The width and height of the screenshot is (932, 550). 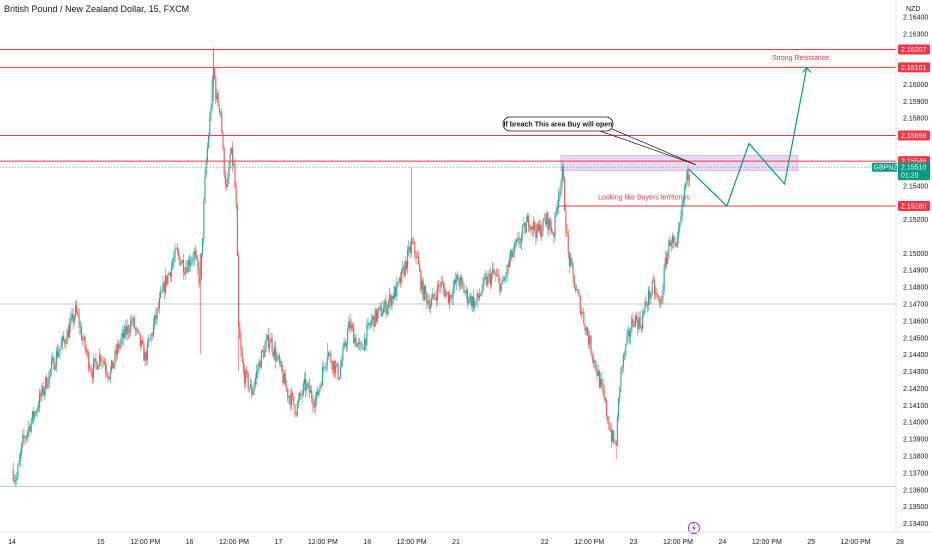 What do you see at coordinates (767, 542) in the screenshot?
I see `time-tick-label: 12:00 PM` at bounding box center [767, 542].